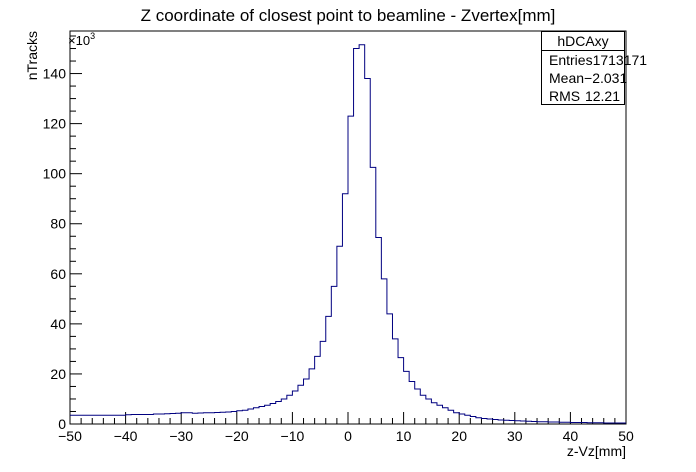 The image size is (696, 472). What do you see at coordinates (459, 436) in the screenshot?
I see `x-tick-label: 20` at bounding box center [459, 436].